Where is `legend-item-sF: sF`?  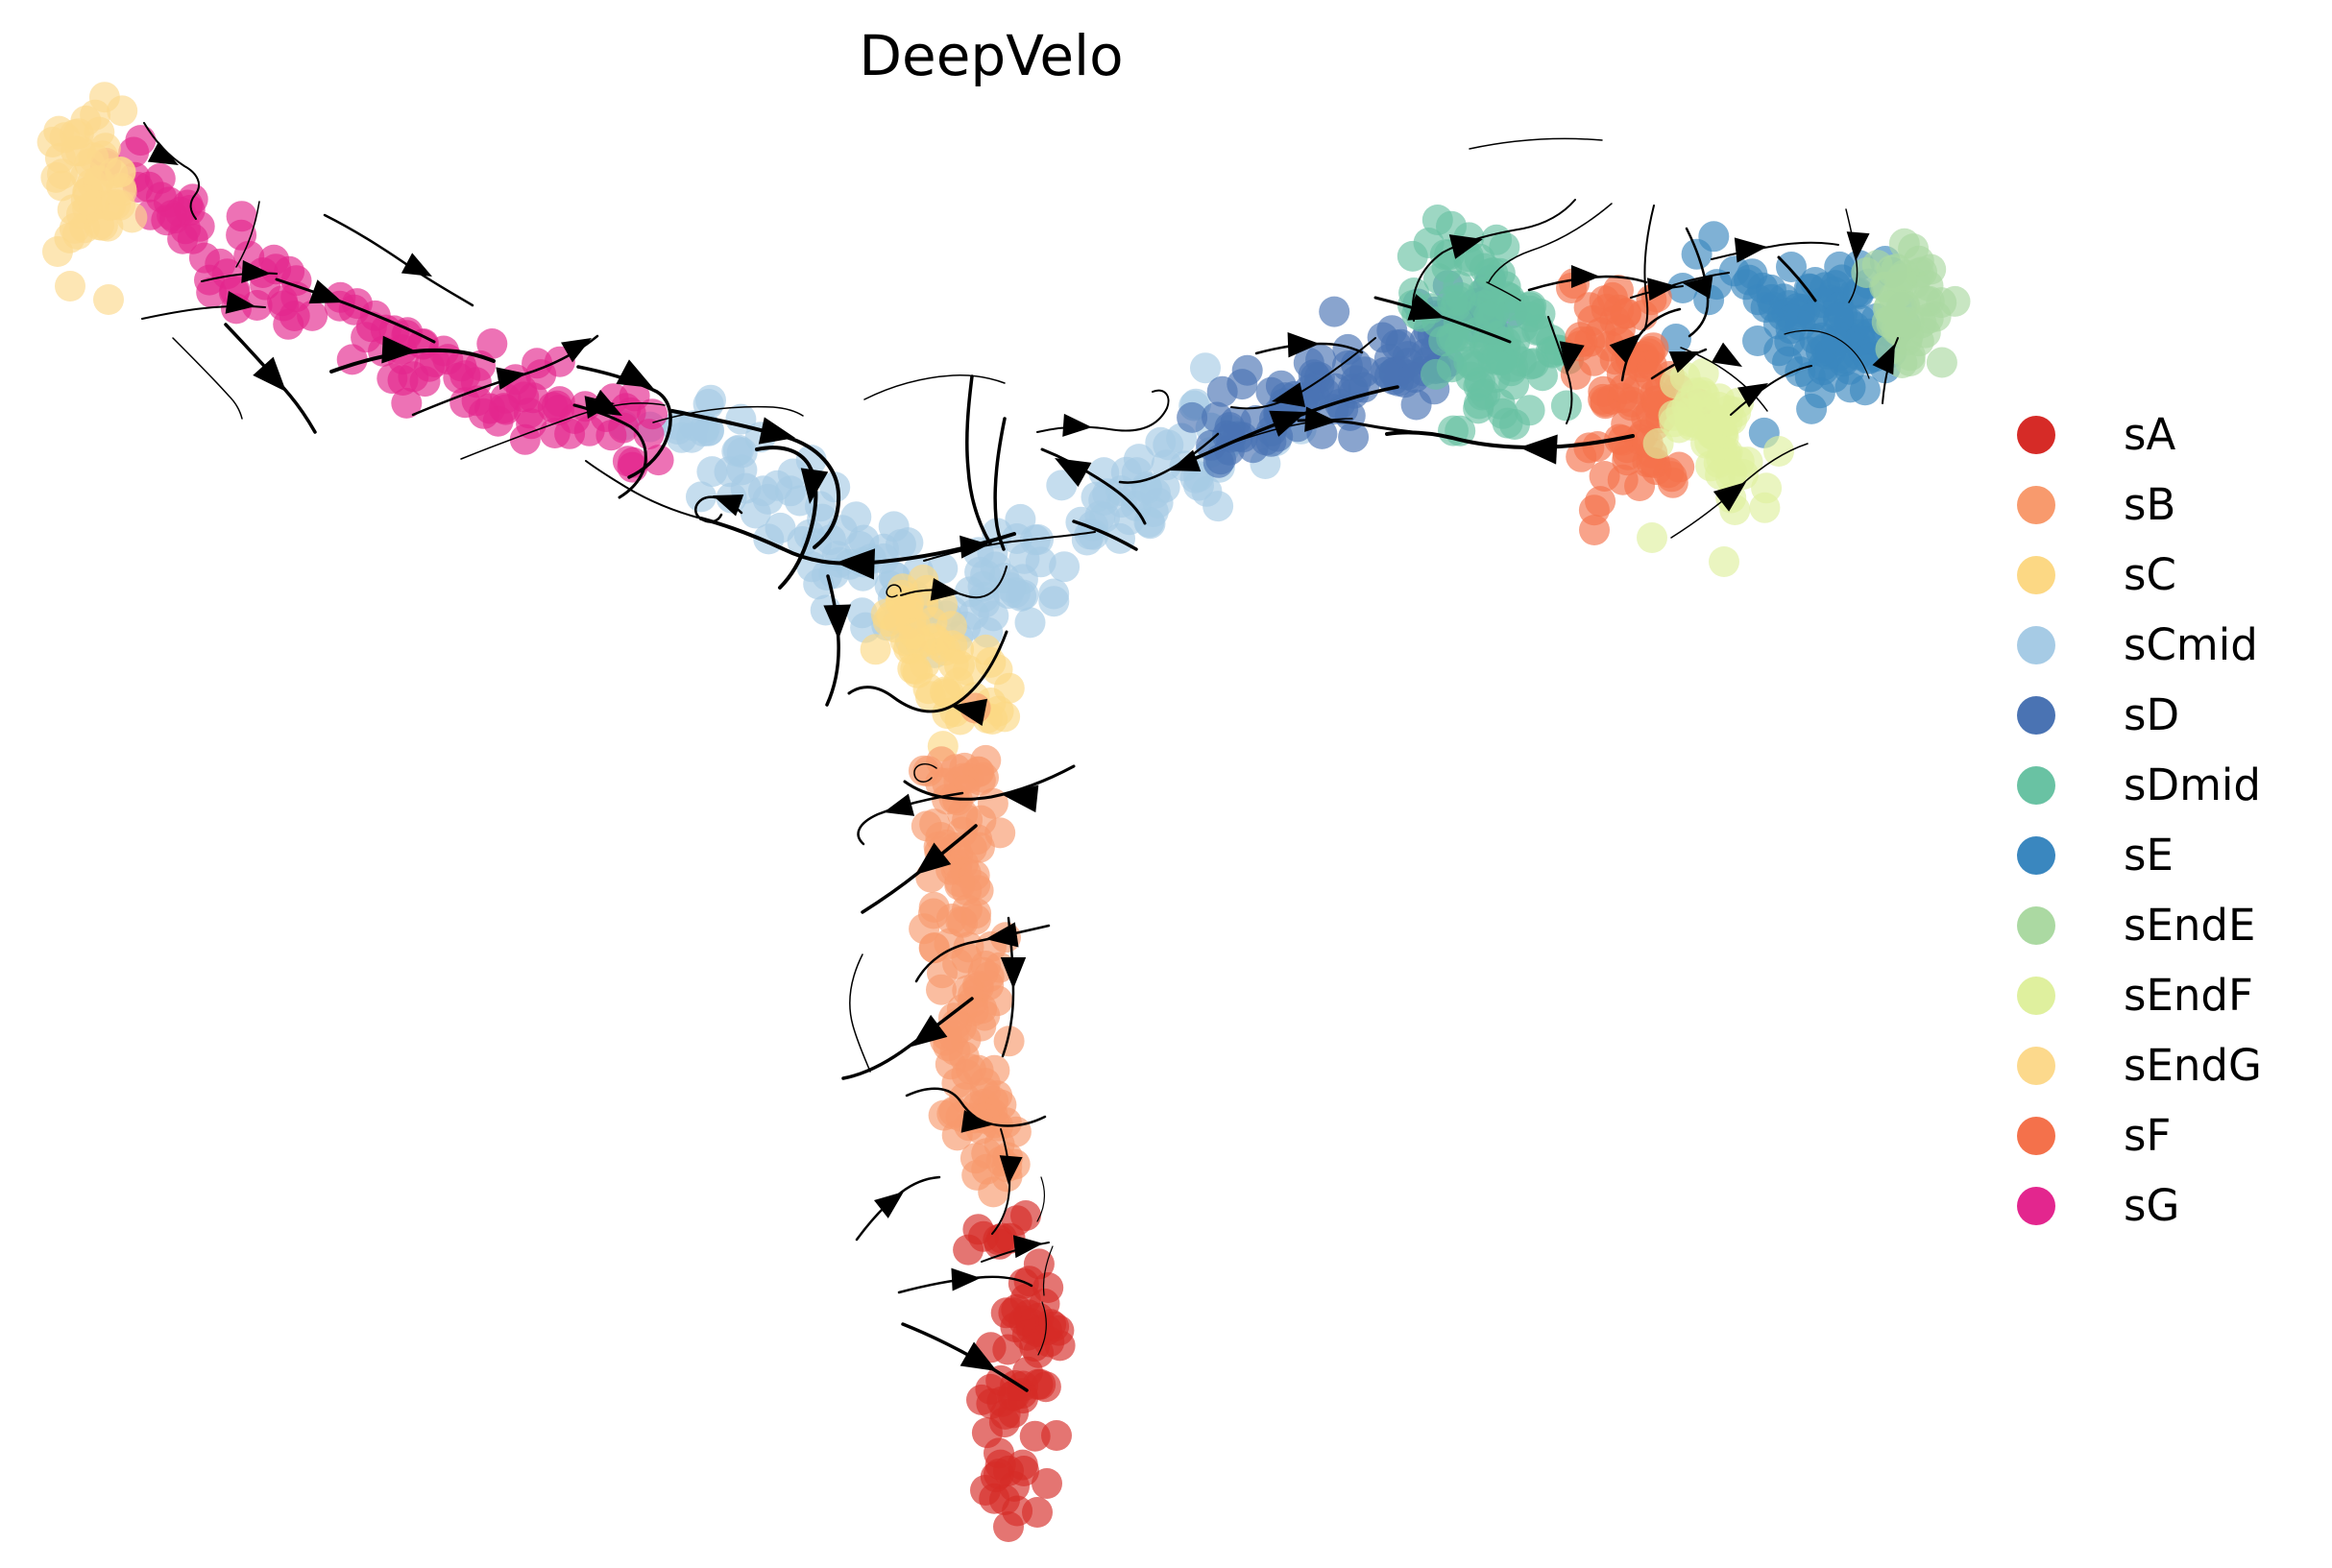 legend-item-sF: sF is located at coordinates (2139, 1135).